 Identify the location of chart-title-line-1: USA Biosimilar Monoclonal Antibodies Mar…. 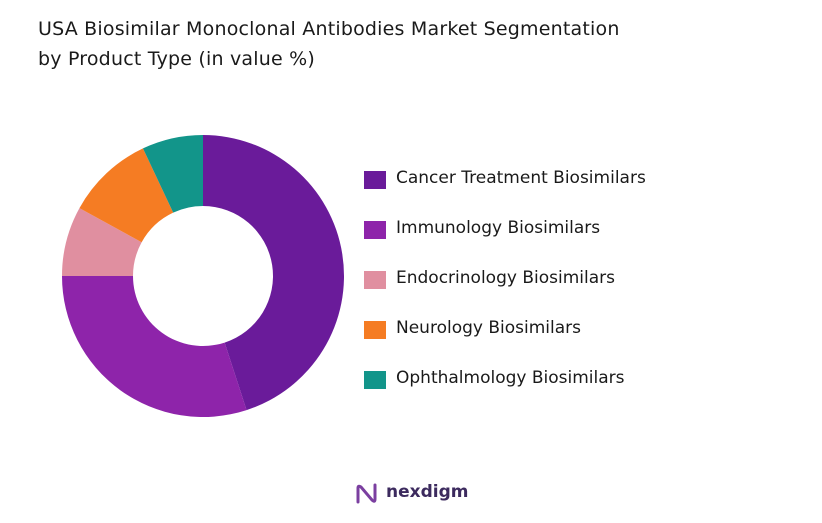
(329, 29).